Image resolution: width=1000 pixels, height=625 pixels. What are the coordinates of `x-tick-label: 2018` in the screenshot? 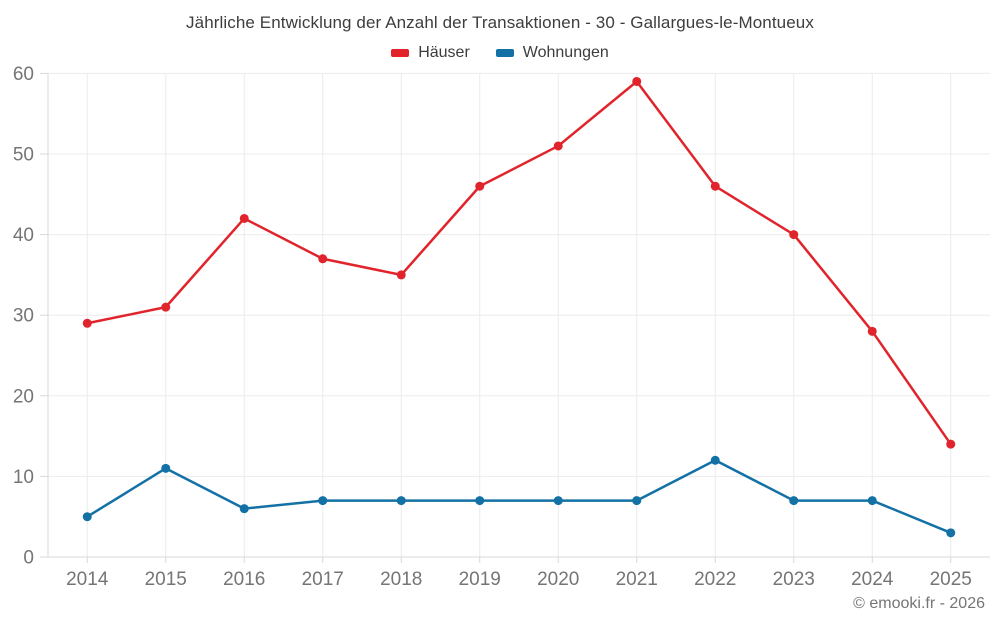 It's located at (401, 579).